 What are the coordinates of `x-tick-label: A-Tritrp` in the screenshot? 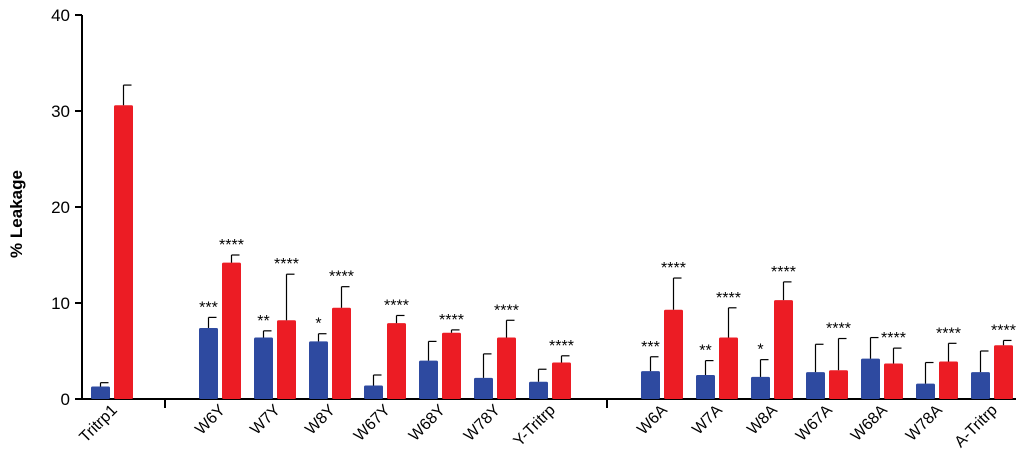 It's located at (976, 426).